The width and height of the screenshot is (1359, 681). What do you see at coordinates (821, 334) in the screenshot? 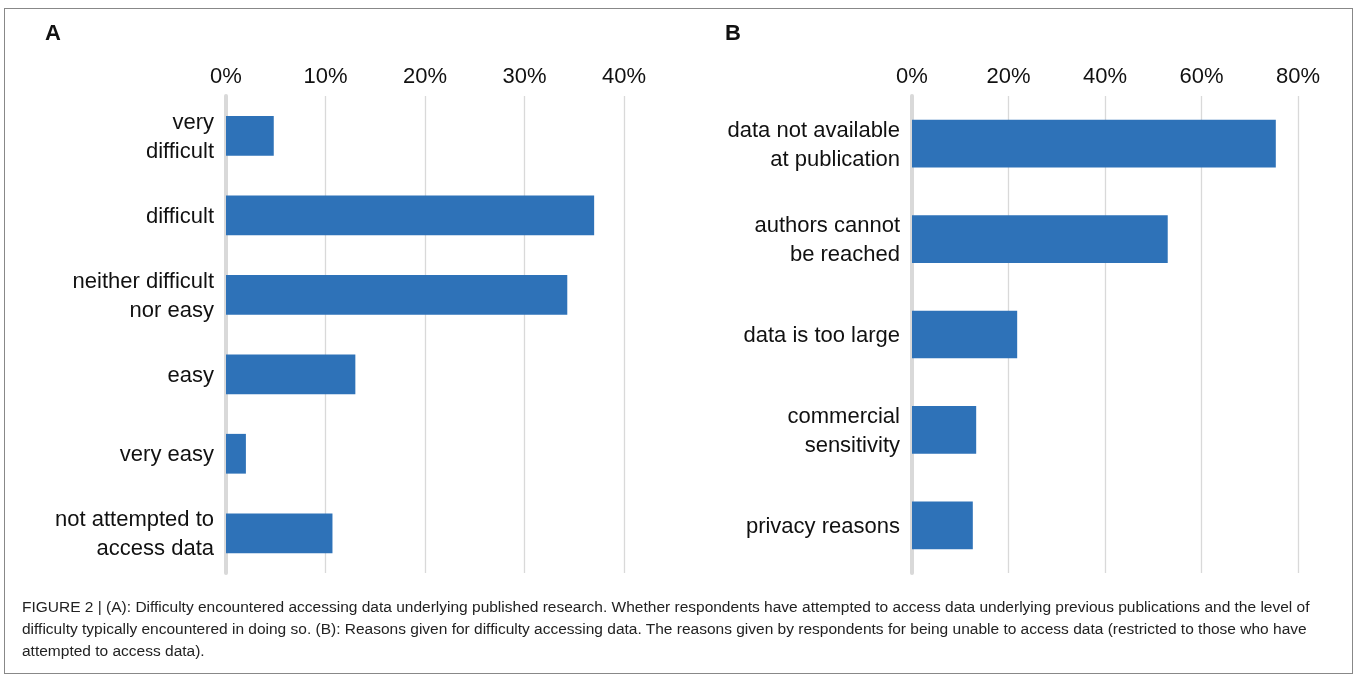
I see `y-tick-label: data is too large` at bounding box center [821, 334].